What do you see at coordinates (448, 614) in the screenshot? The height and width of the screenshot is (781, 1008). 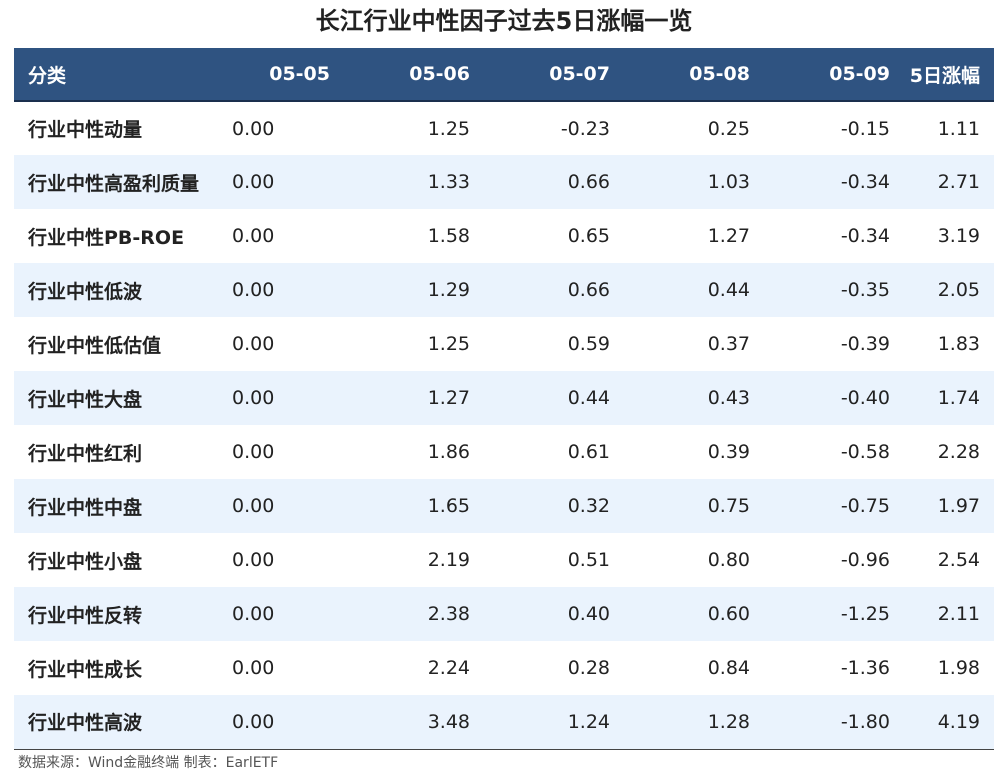 I see `row-value: 2.38` at bounding box center [448, 614].